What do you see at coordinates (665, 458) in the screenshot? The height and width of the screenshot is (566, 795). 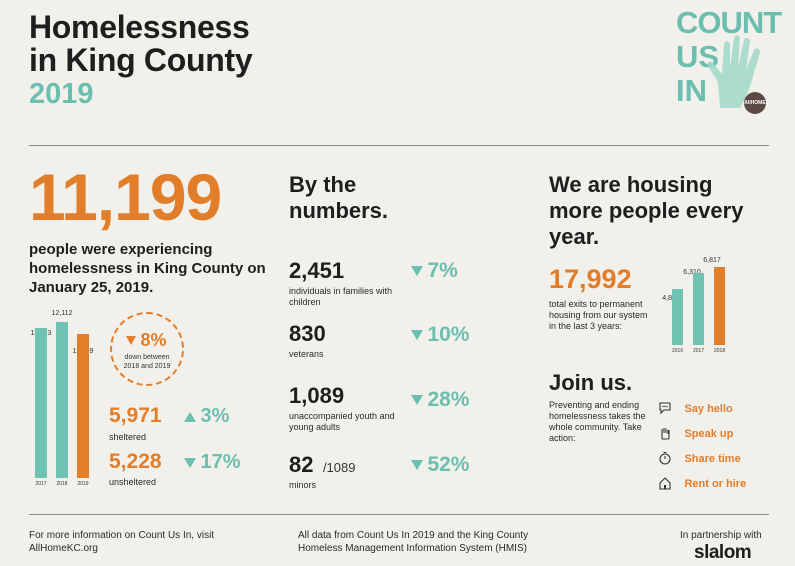 I see `stopwatch-icon` at bounding box center [665, 458].